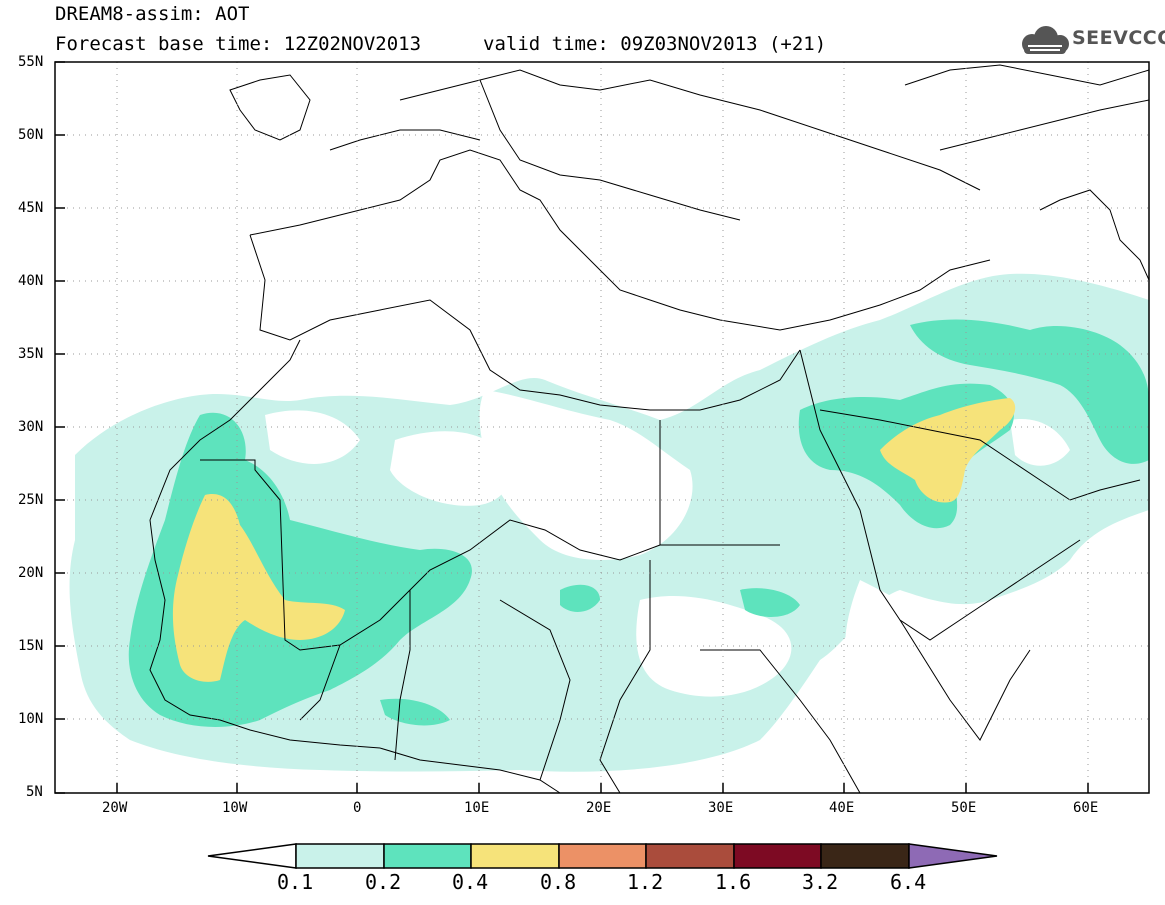 This screenshot has width=1165, height=905. I want to click on valid-time: valid time: 09Z03NOV2013 (+21), so click(655, 44).